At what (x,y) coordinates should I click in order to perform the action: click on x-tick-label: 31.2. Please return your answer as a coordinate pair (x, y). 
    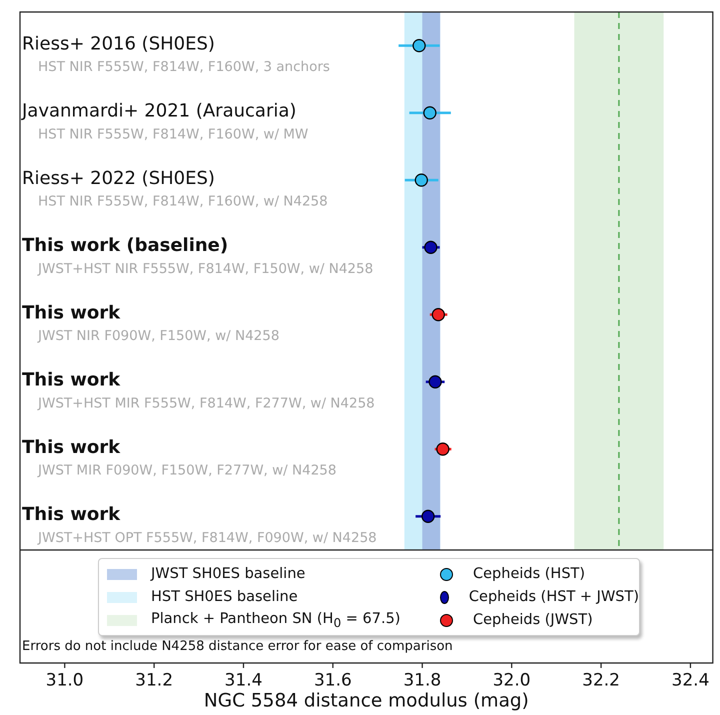
    Looking at the image, I should click on (154, 680).